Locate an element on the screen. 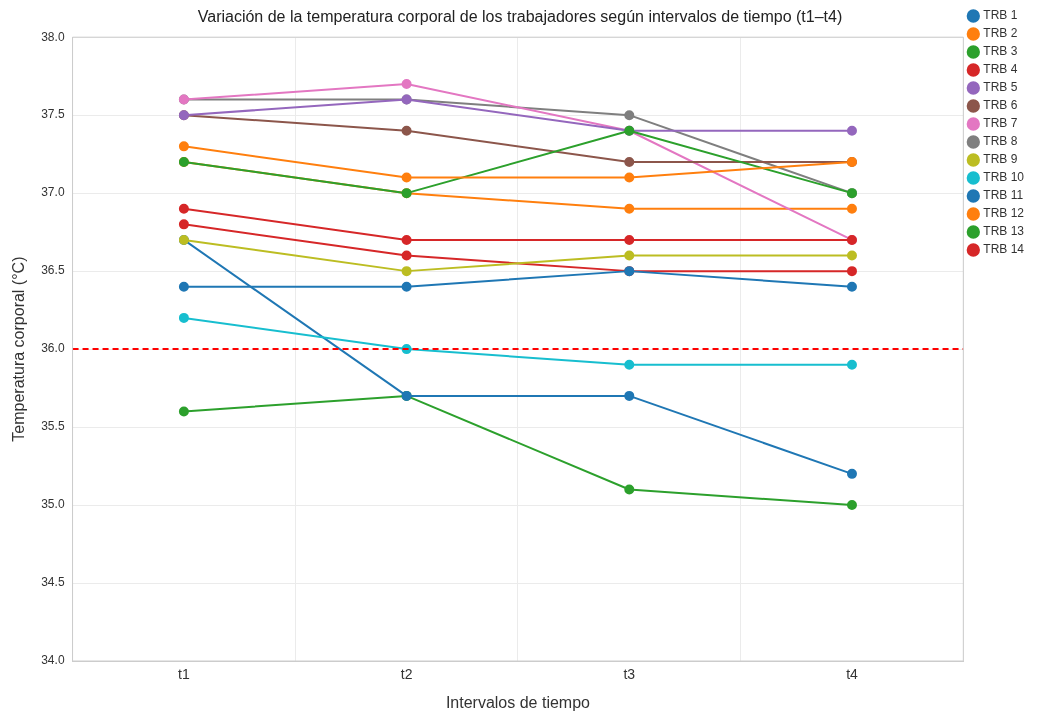 Image resolution: width=1044 pixels, height=721 pixels. x-axis-title: Intervalos de tiempo is located at coordinates (518, 702).